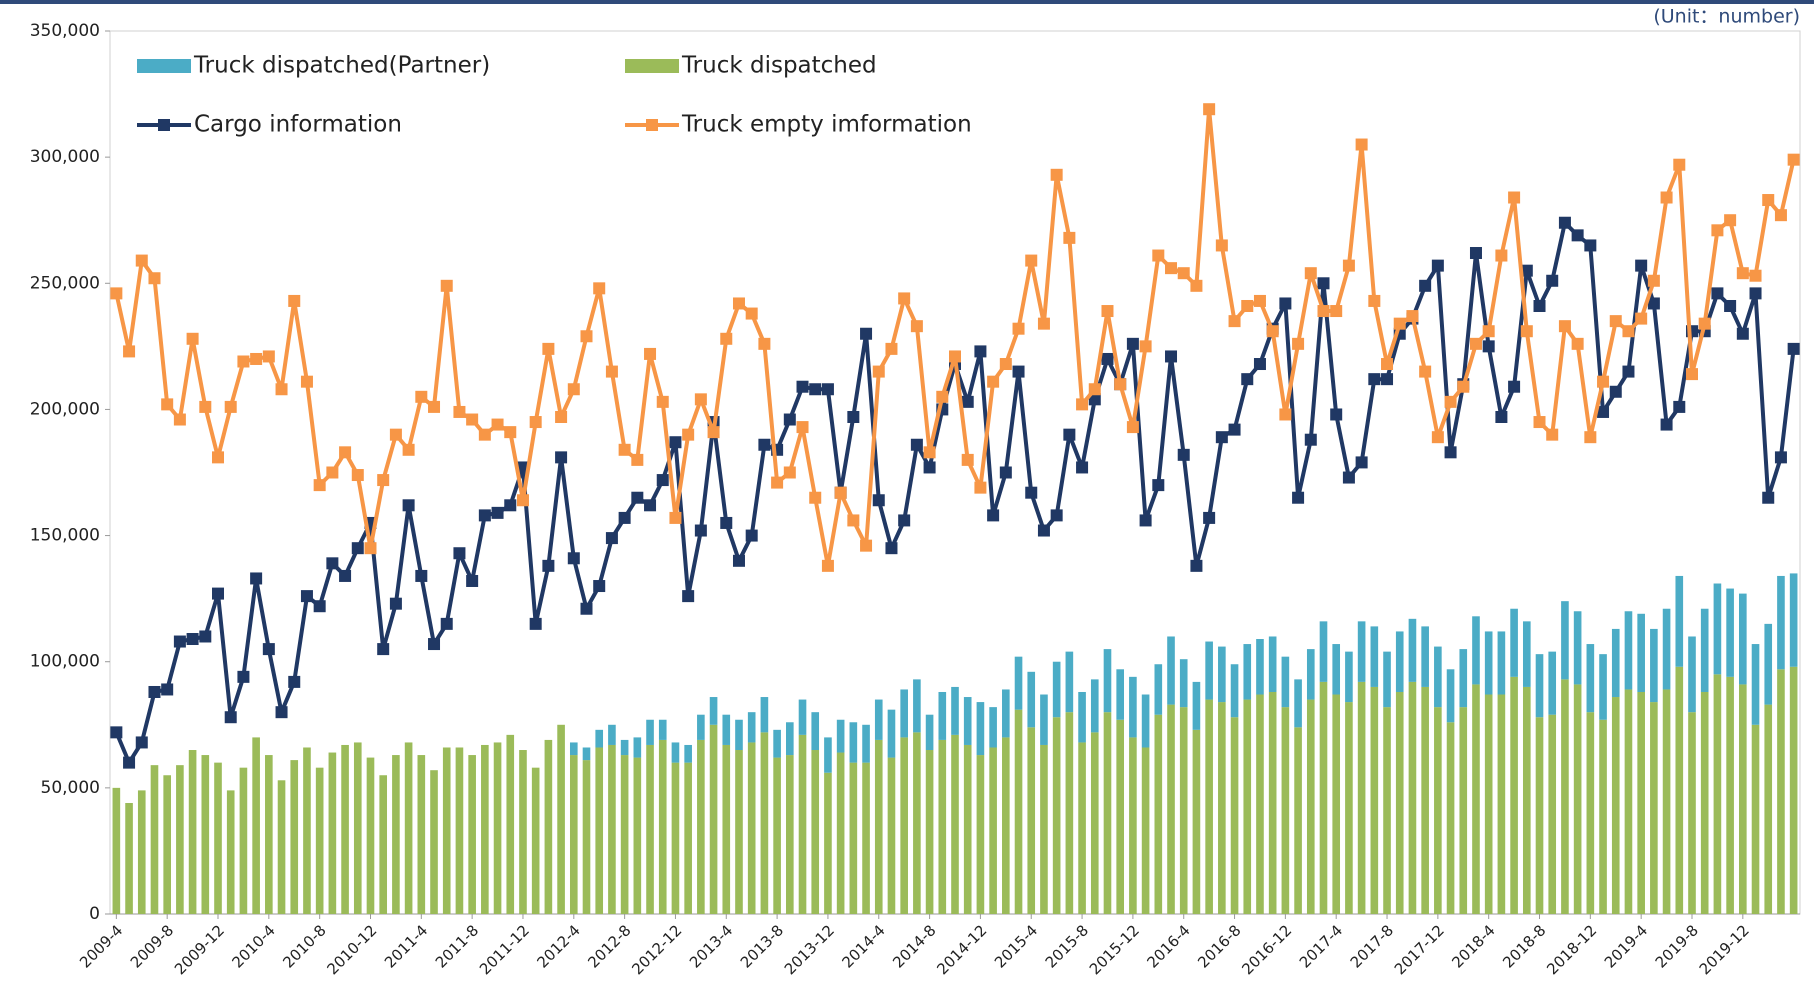  Describe the element at coordinates (652, 125) in the screenshot. I see `legend-marker` at that location.